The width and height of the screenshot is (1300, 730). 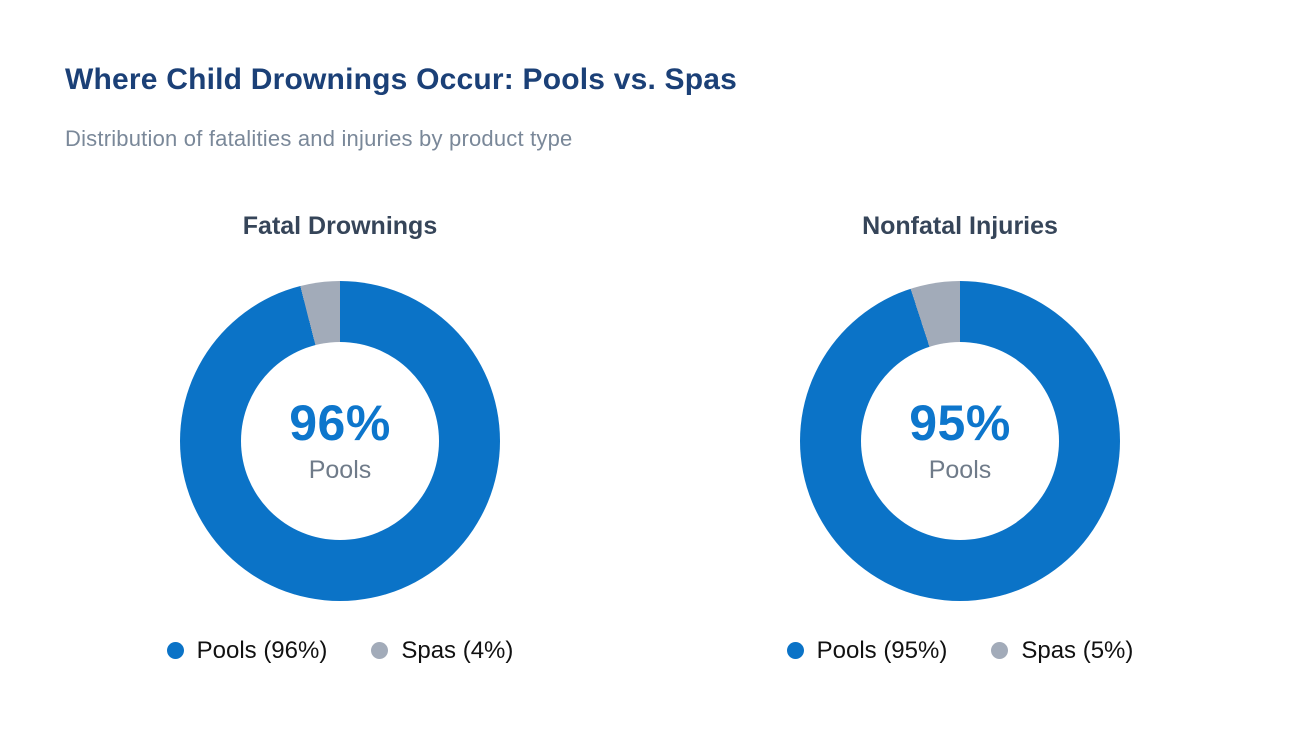 What do you see at coordinates (960, 423) in the screenshot?
I see `center-value-nonfatal: 95%` at bounding box center [960, 423].